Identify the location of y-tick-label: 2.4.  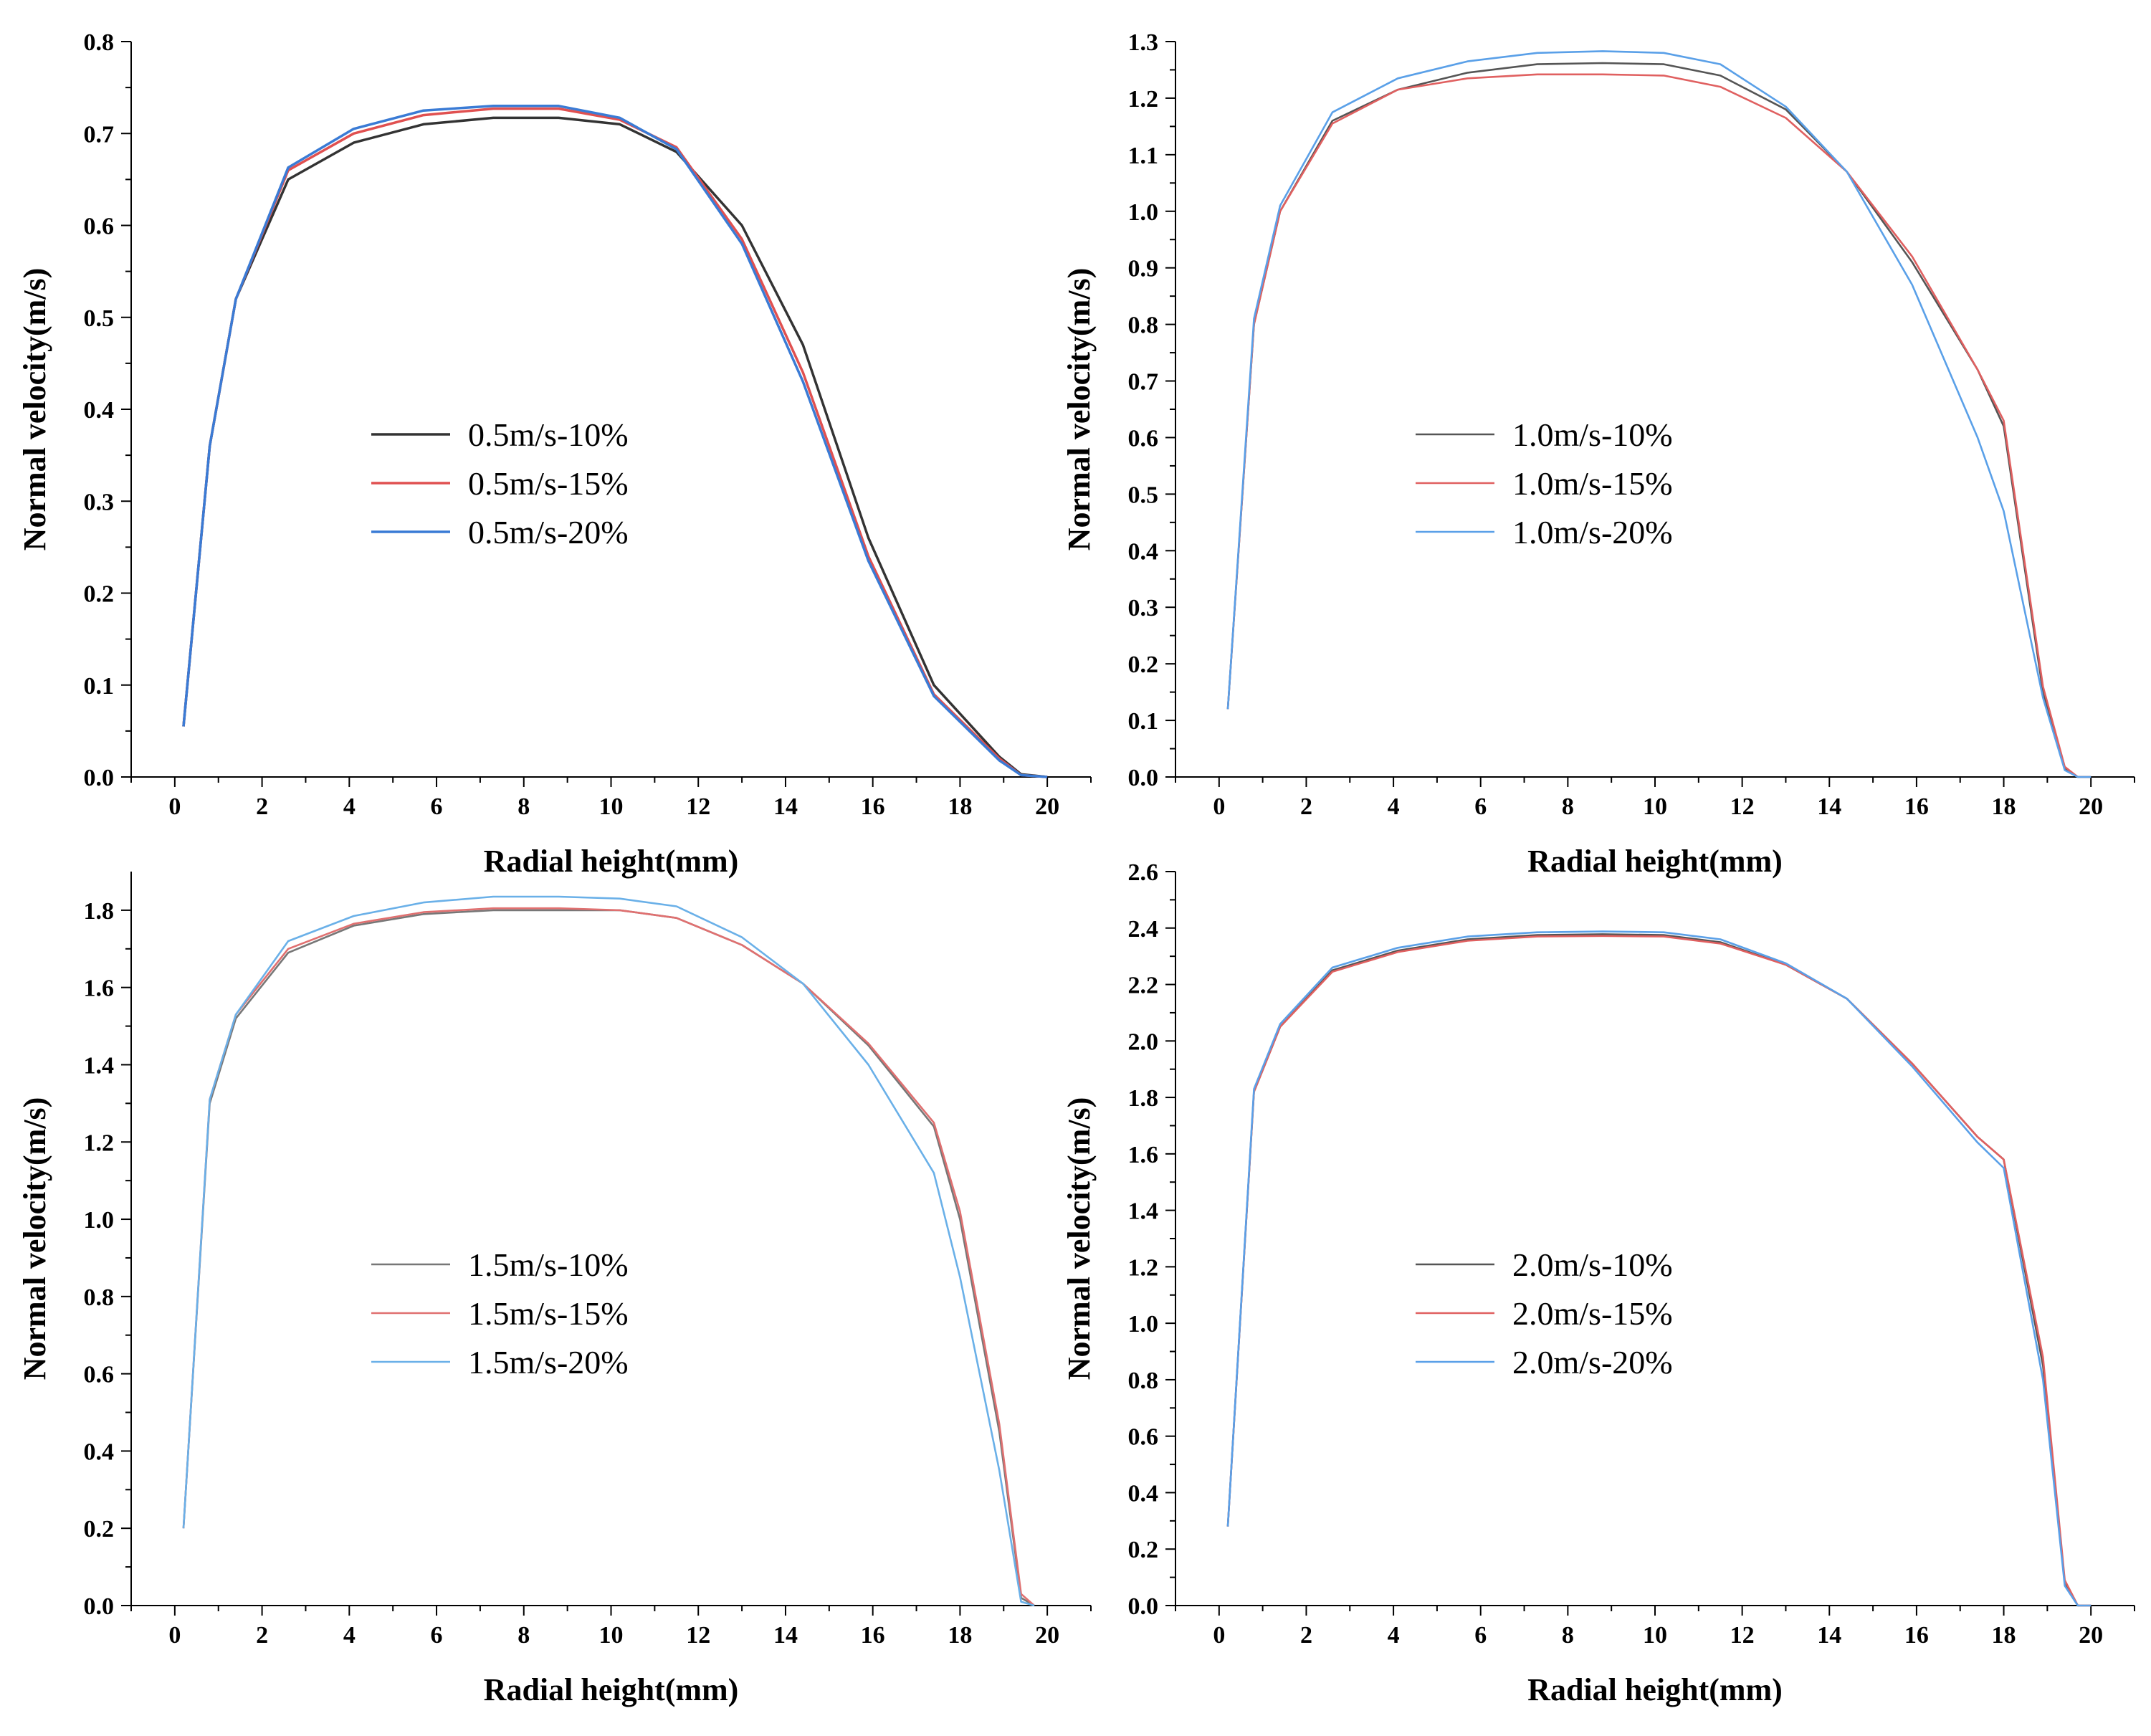
(1143, 929).